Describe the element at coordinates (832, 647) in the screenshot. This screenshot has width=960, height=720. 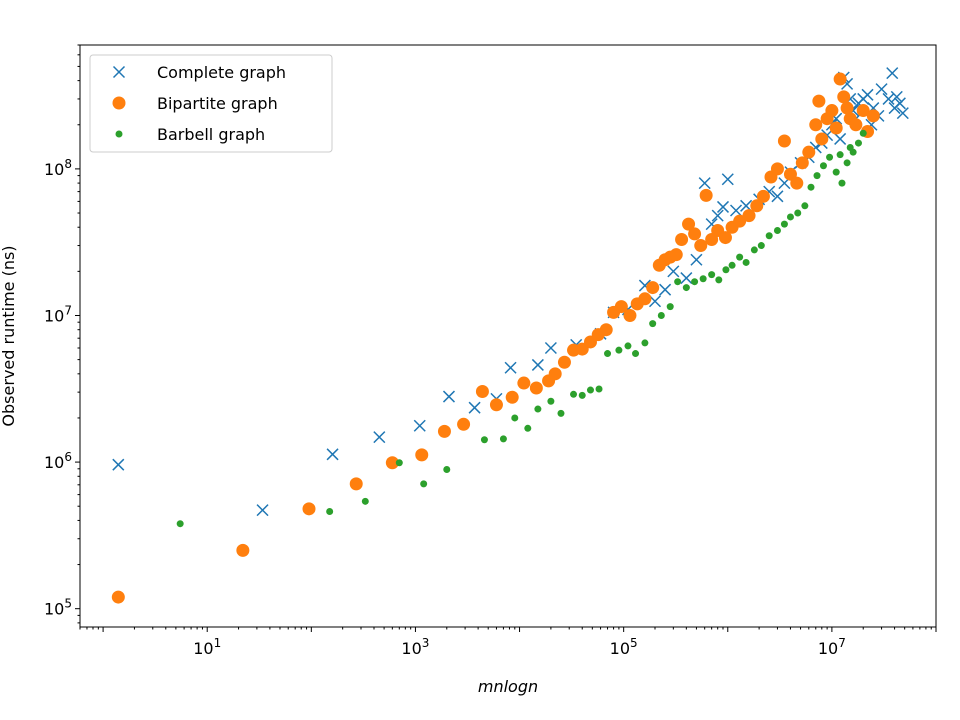
I see `x-tick-label: 10⁷` at that location.